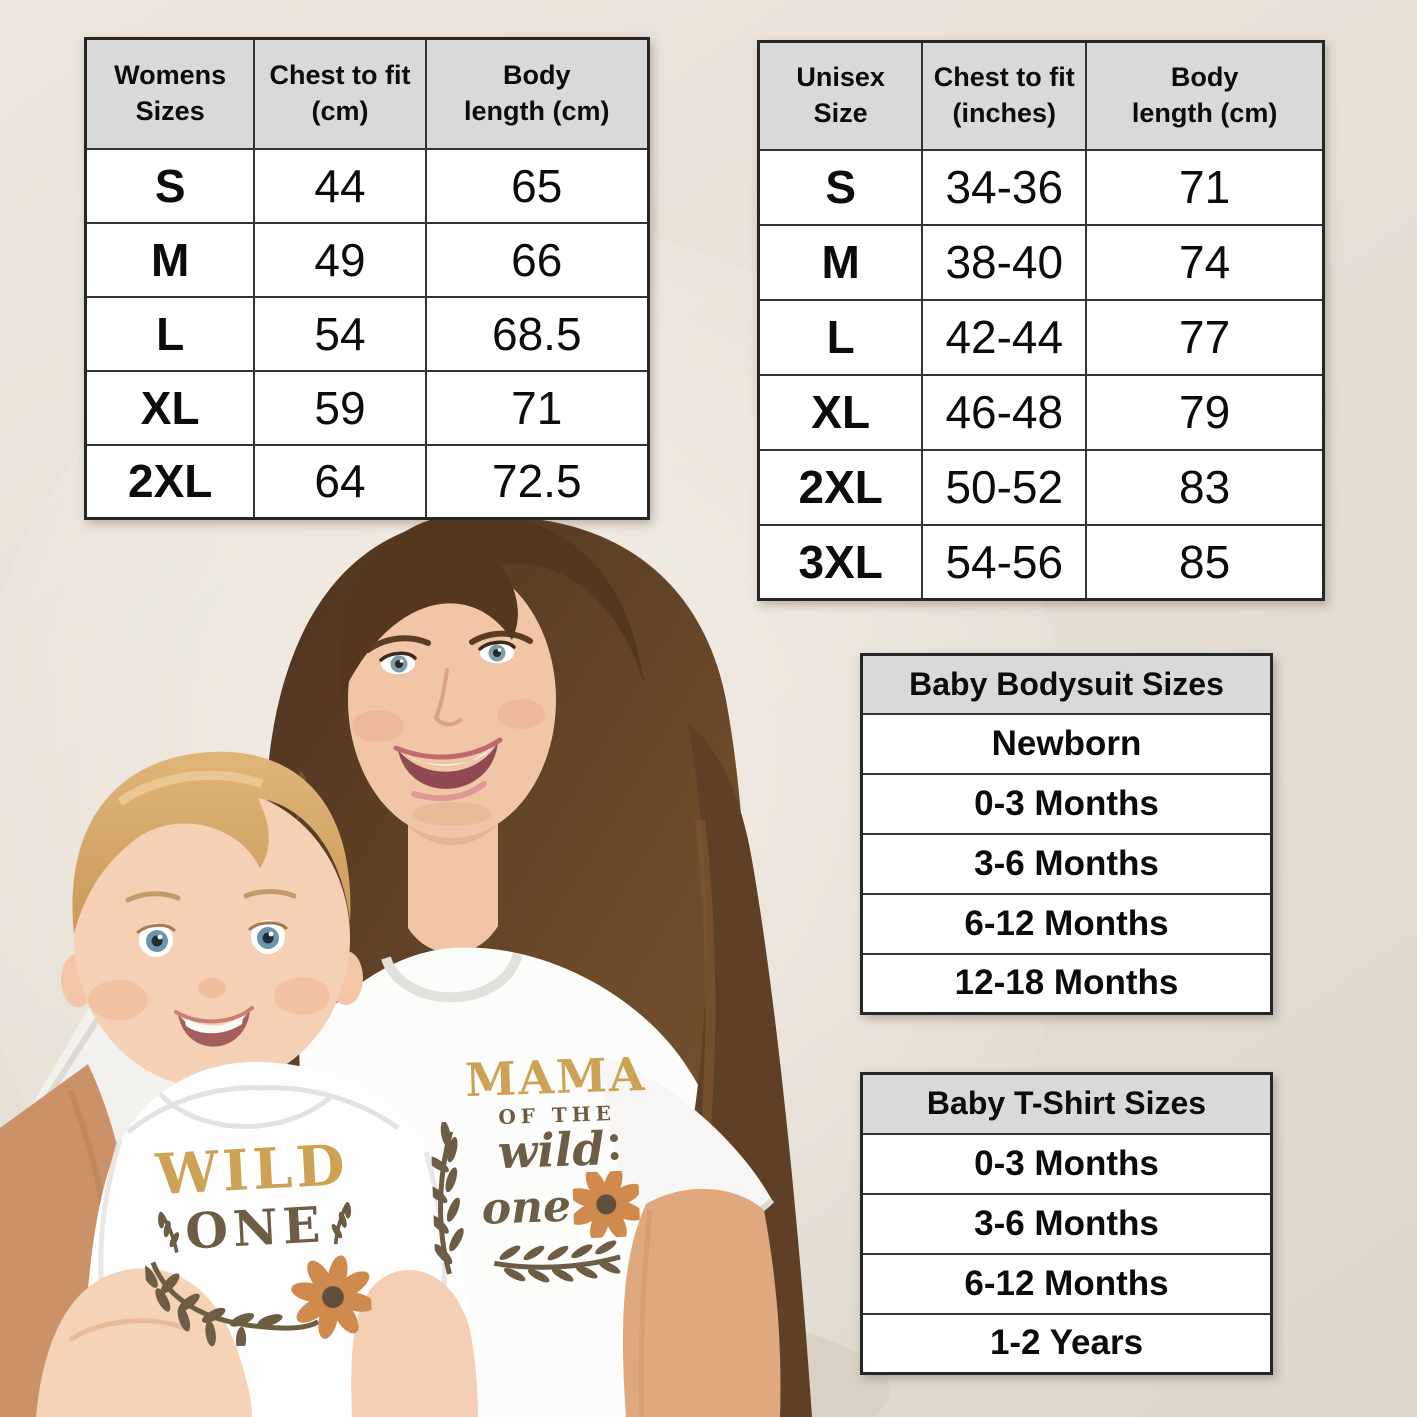 The image size is (1417, 1417). I want to click on table-cell: 54-56, so click(1004, 562).